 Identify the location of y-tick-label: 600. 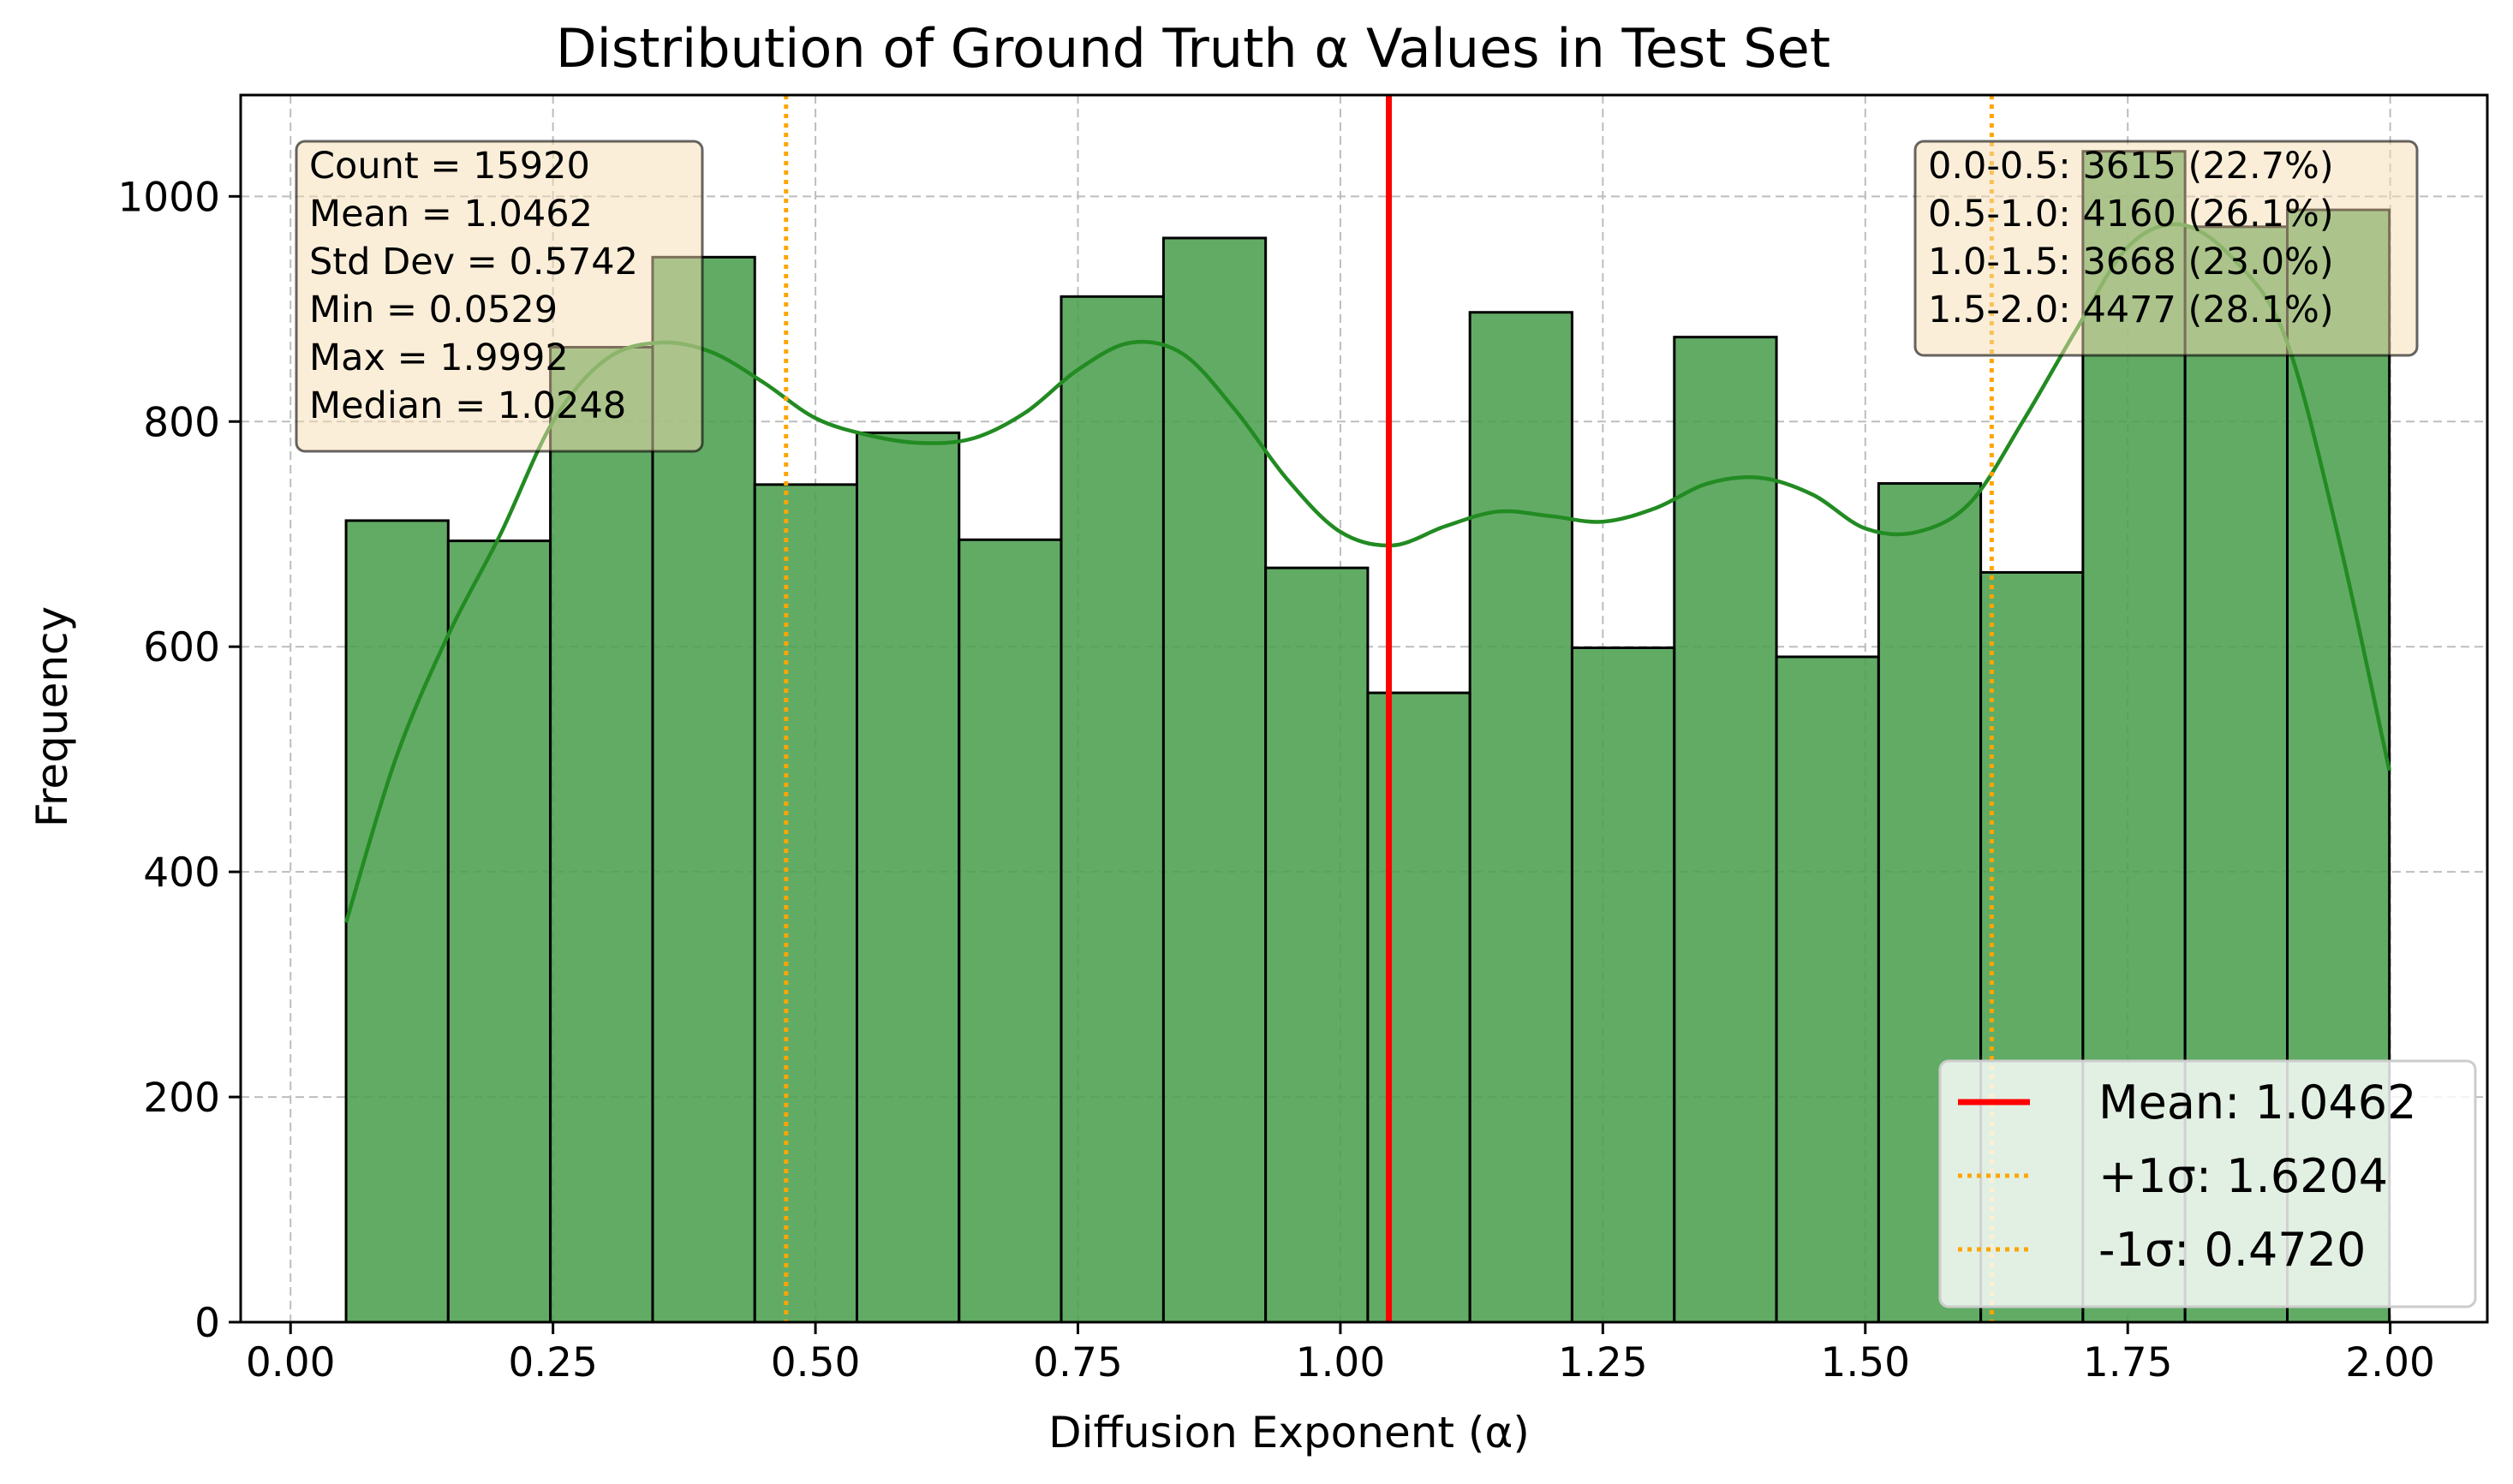
(181, 647).